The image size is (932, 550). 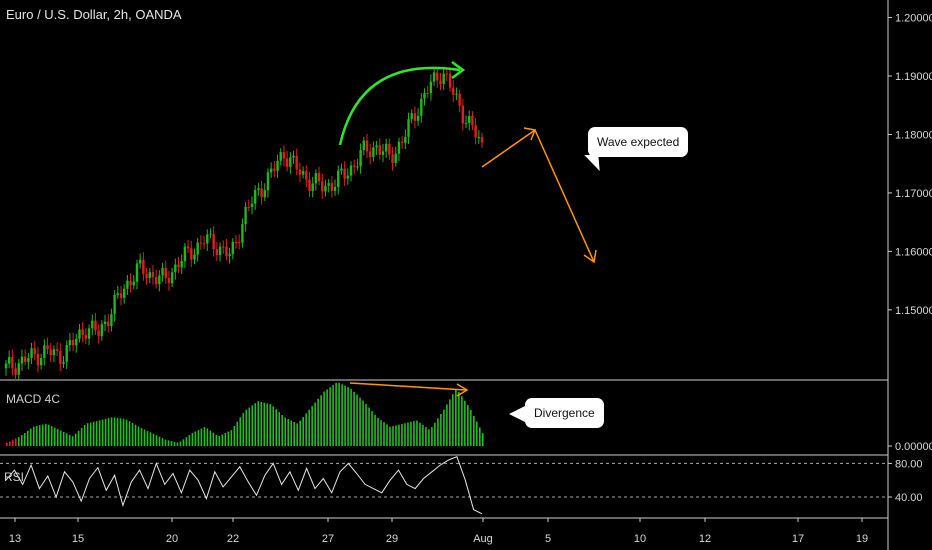 I want to click on projection-down-line, so click(x=564, y=196).